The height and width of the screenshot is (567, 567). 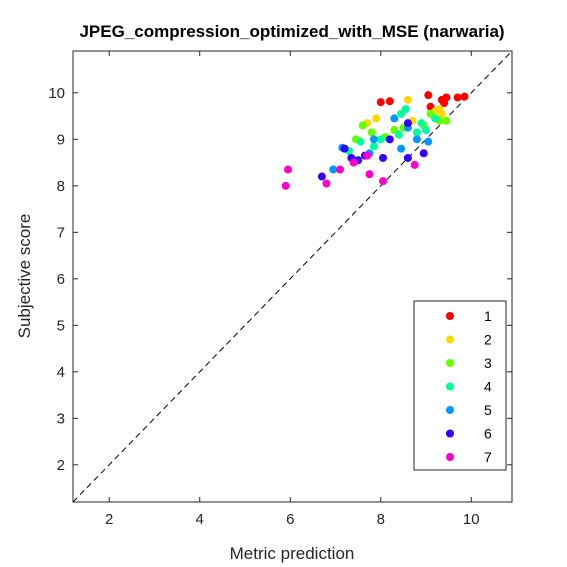 I want to click on x-tick-label: 10, so click(x=471, y=519).